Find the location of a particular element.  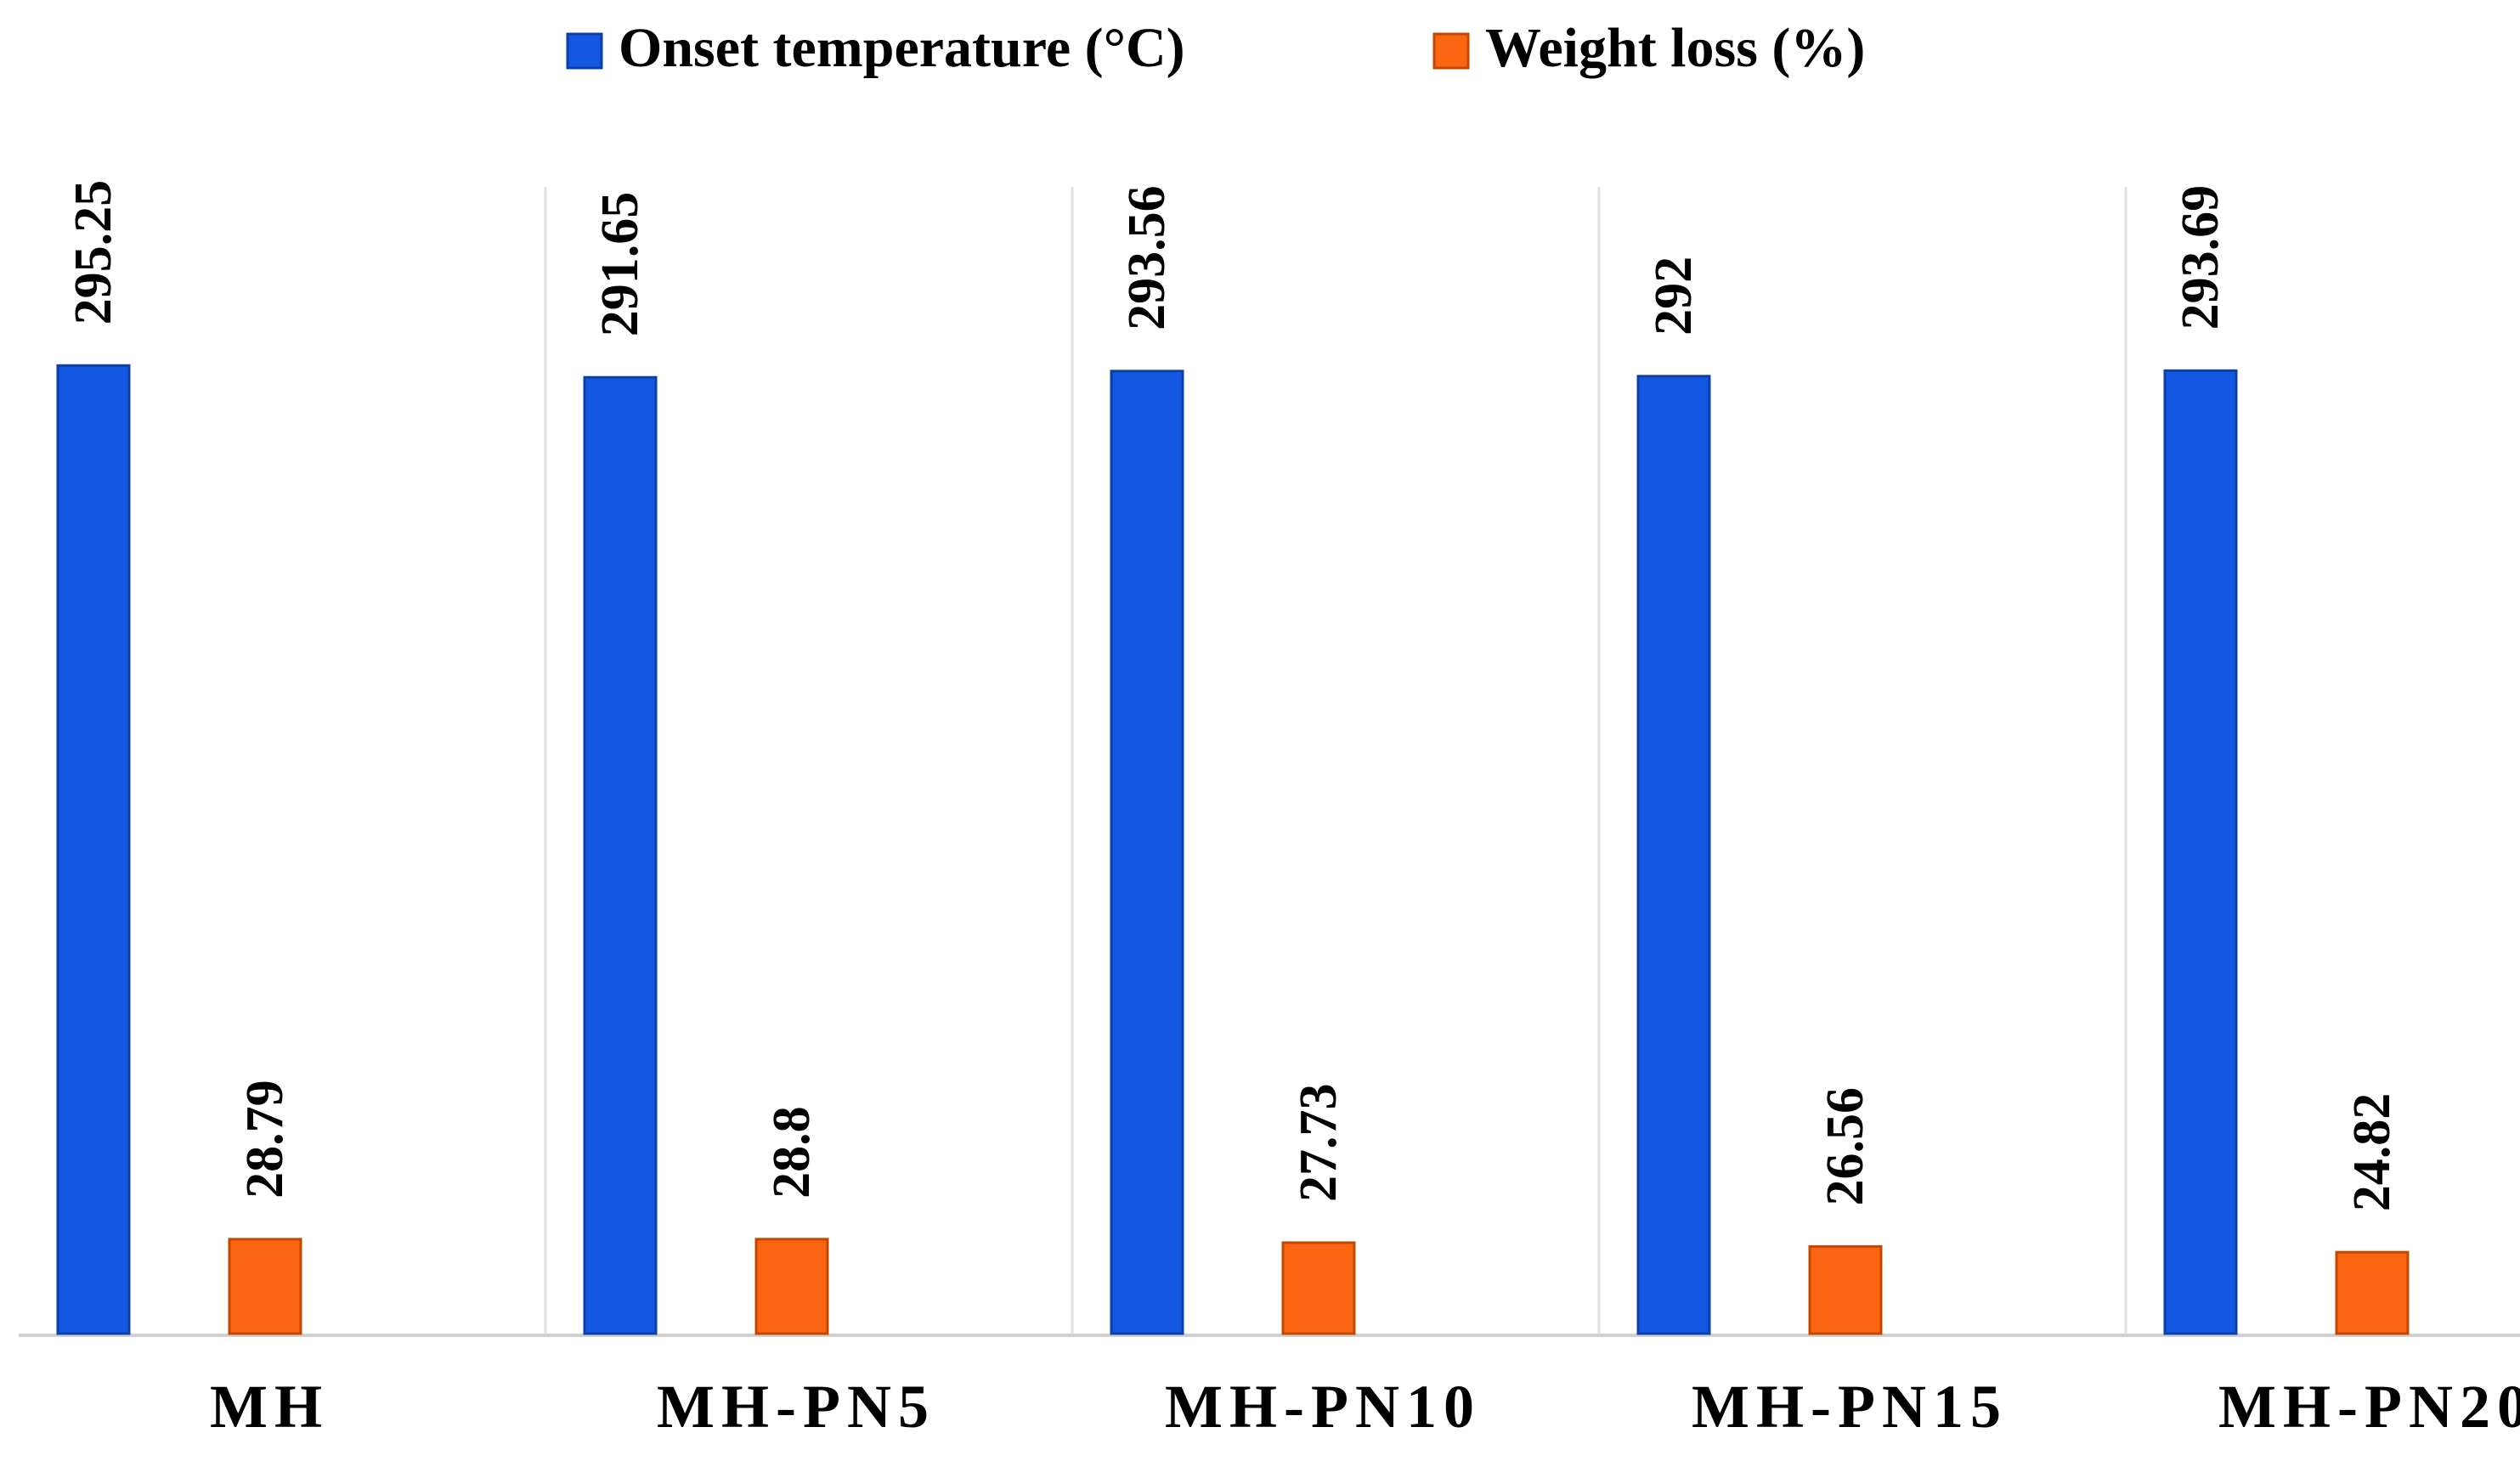

bar-weight-loss-mh-pn15 is located at coordinates (1846, 1290).